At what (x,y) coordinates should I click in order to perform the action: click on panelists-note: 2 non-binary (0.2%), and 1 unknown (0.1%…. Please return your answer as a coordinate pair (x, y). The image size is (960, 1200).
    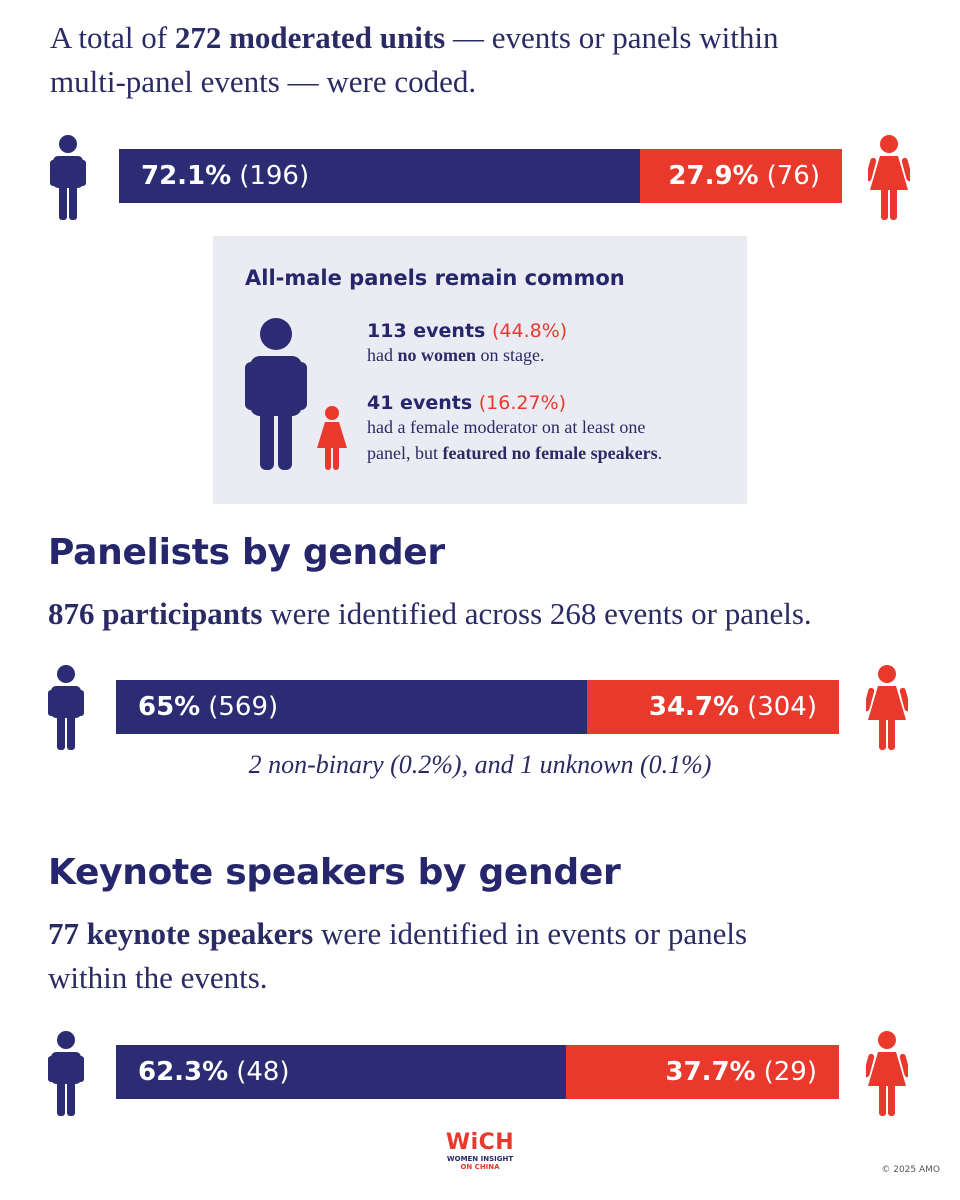
    Looking at the image, I should click on (480, 764).